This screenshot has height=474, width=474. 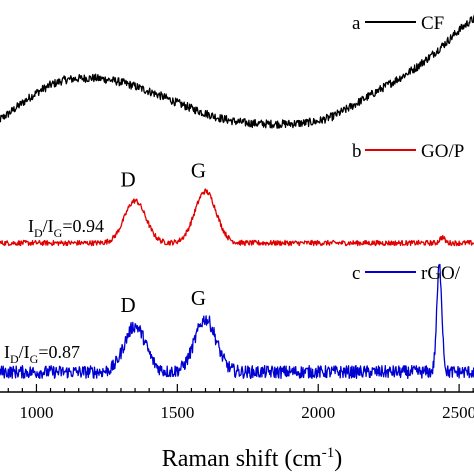 What do you see at coordinates (338, 459) in the screenshot?
I see `x-axis-title-close: )` at bounding box center [338, 459].